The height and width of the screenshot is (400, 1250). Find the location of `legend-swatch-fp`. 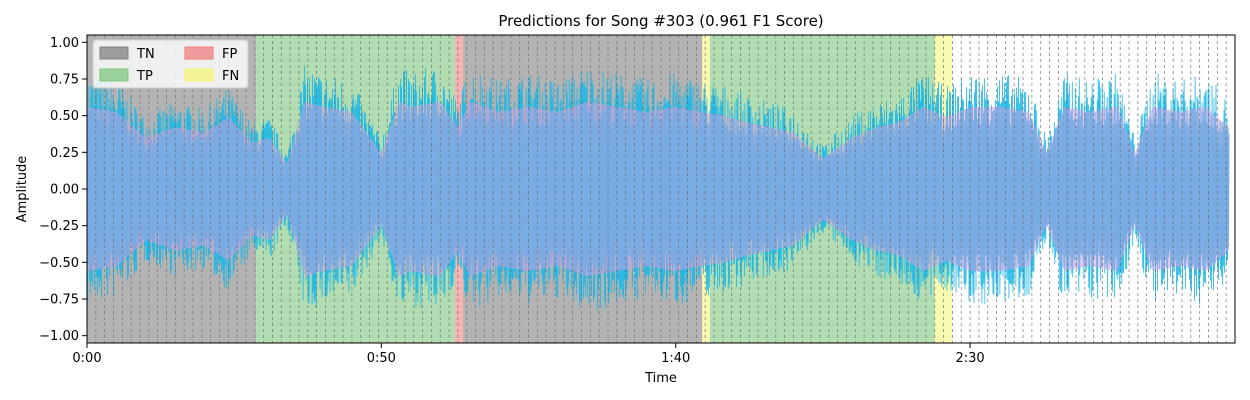

legend-swatch-fp is located at coordinates (199, 53).